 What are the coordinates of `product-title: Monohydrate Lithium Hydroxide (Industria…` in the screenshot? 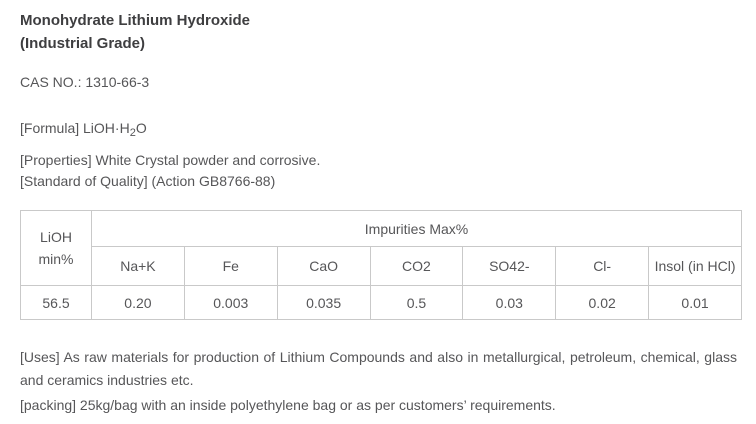 It's located at (378, 32).